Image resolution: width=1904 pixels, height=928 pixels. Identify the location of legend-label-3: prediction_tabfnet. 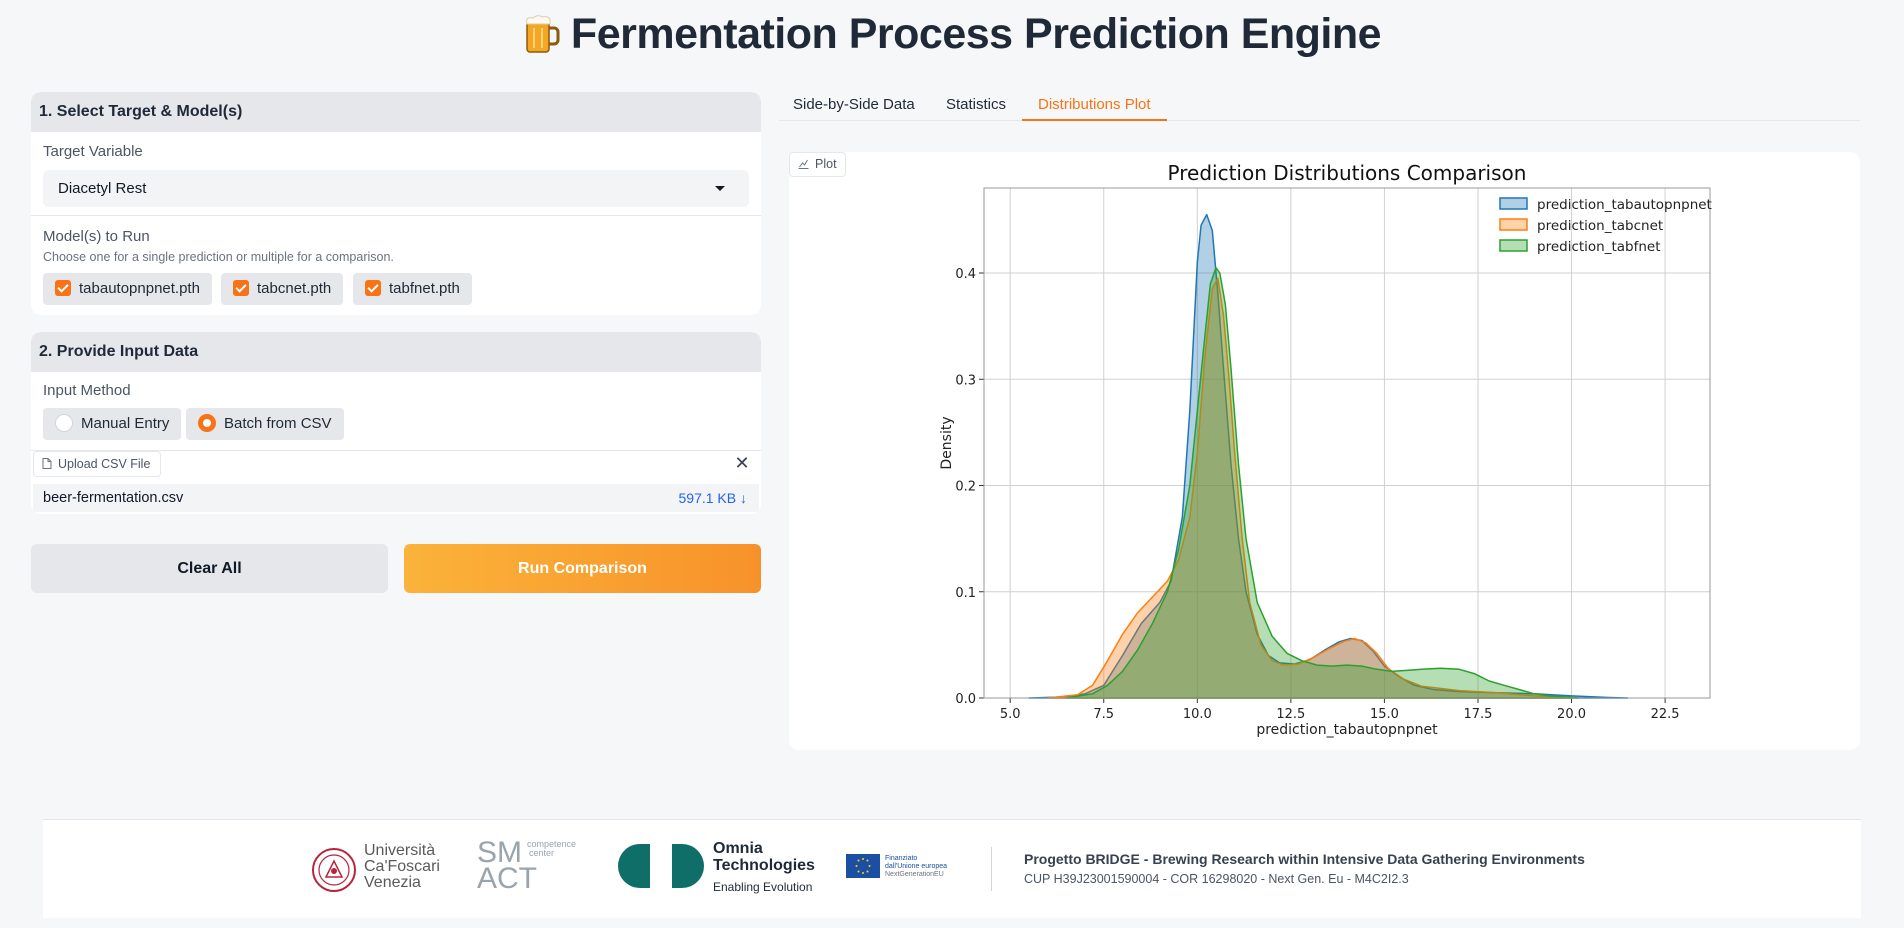
(1599, 247).